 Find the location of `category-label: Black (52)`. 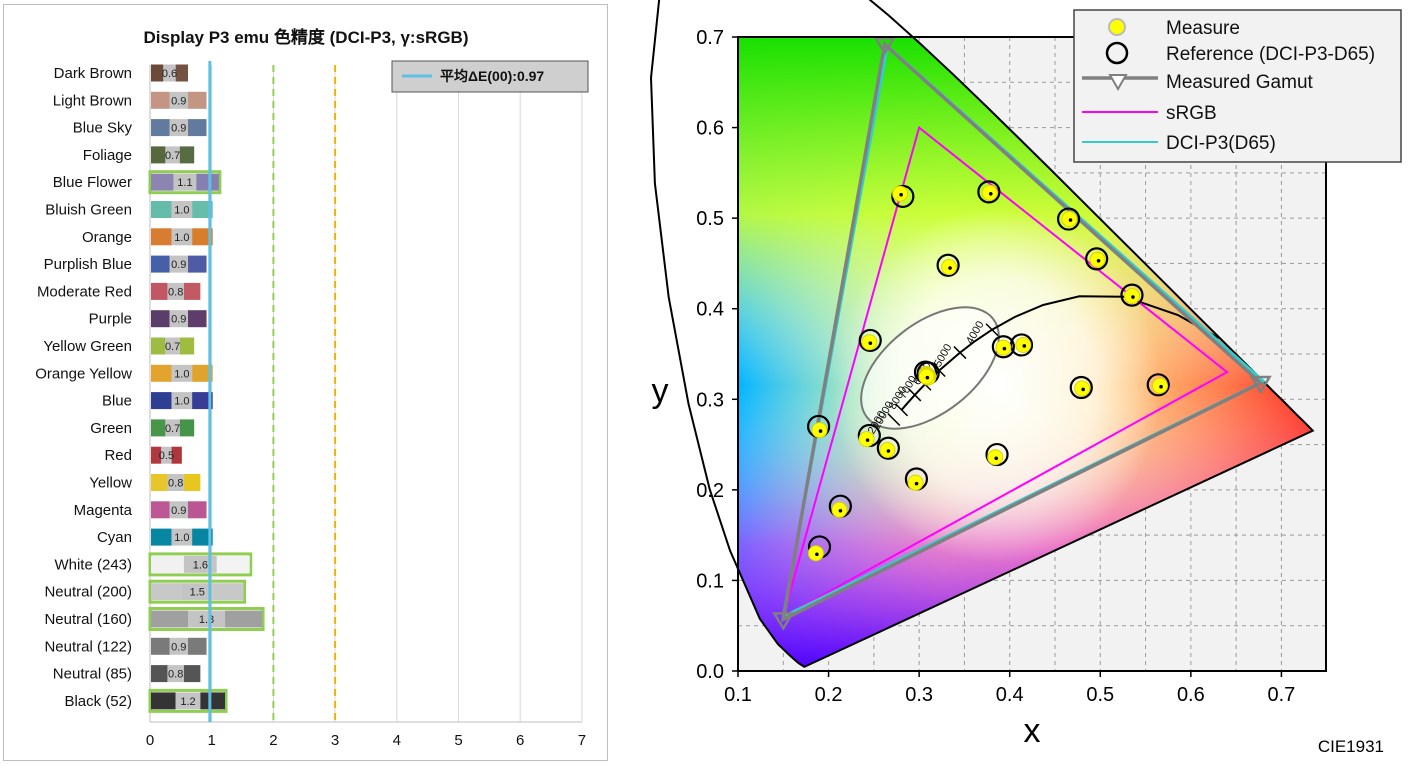

category-label: Black (52) is located at coordinates (98, 701).